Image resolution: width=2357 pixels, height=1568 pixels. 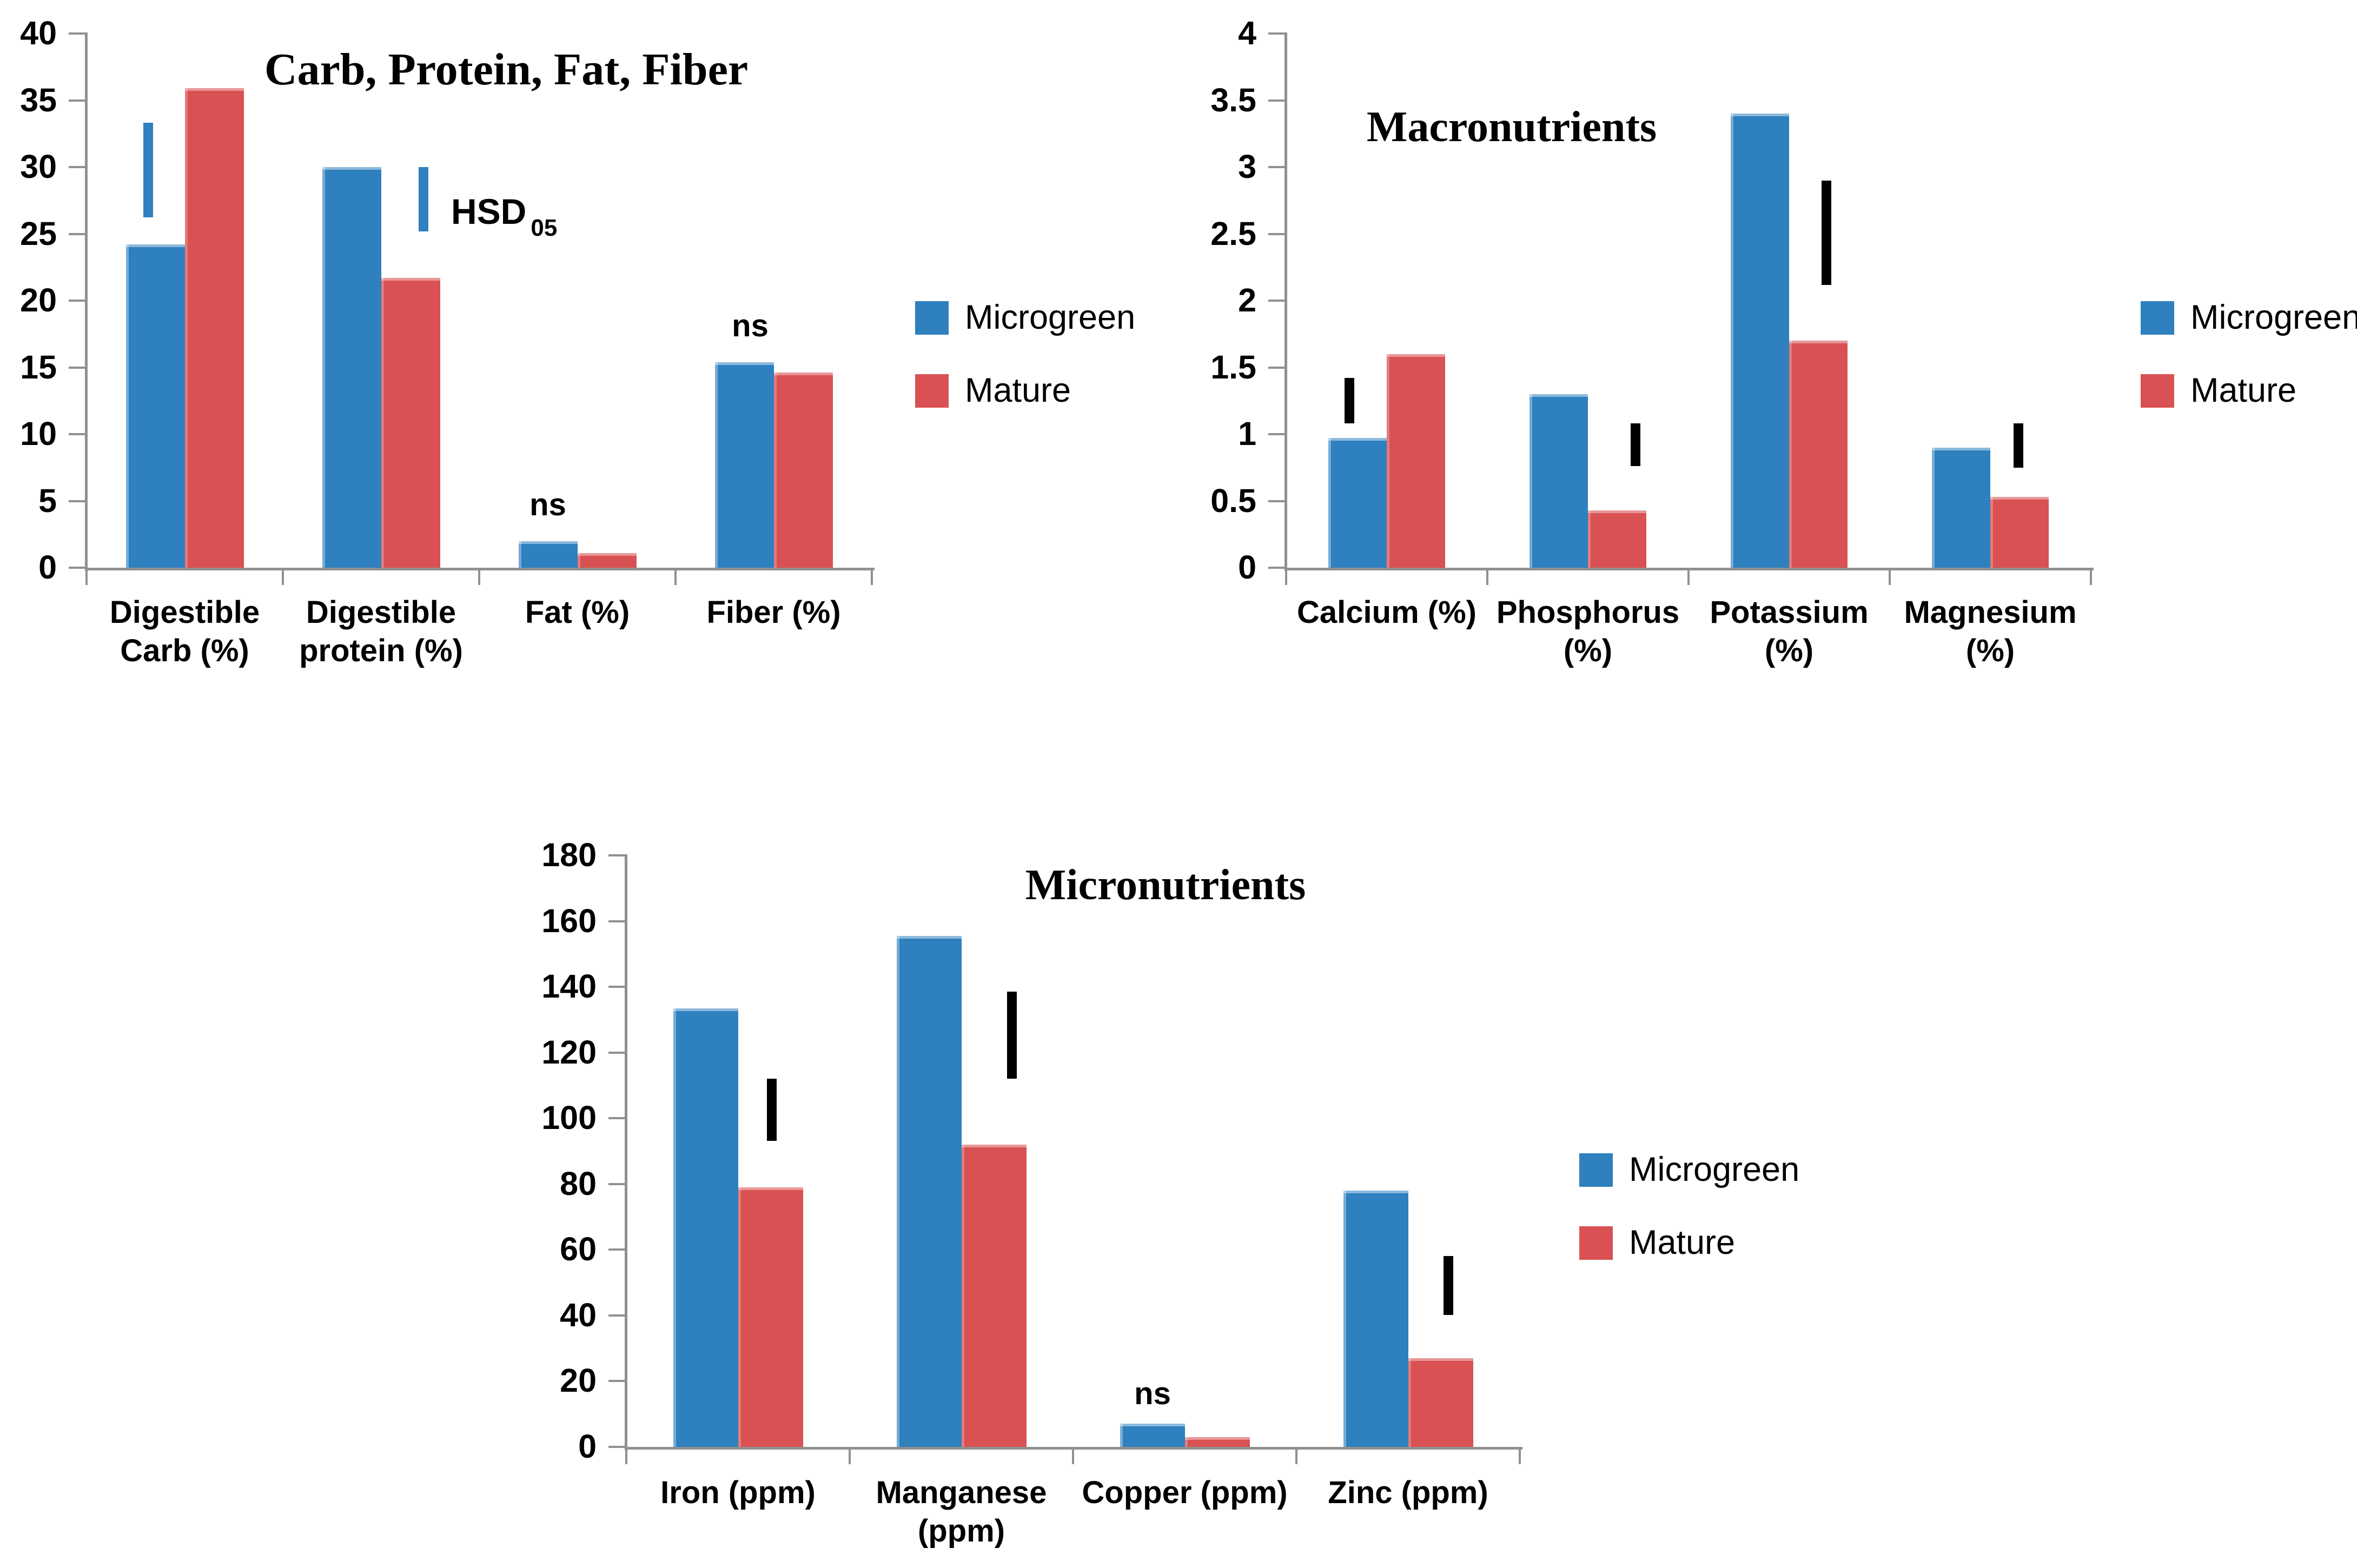 What do you see at coordinates (507, 69) in the screenshot?
I see `chart-title-carb-protein-fat-fiber: Carb, Protein, Fat, Fiber` at bounding box center [507, 69].